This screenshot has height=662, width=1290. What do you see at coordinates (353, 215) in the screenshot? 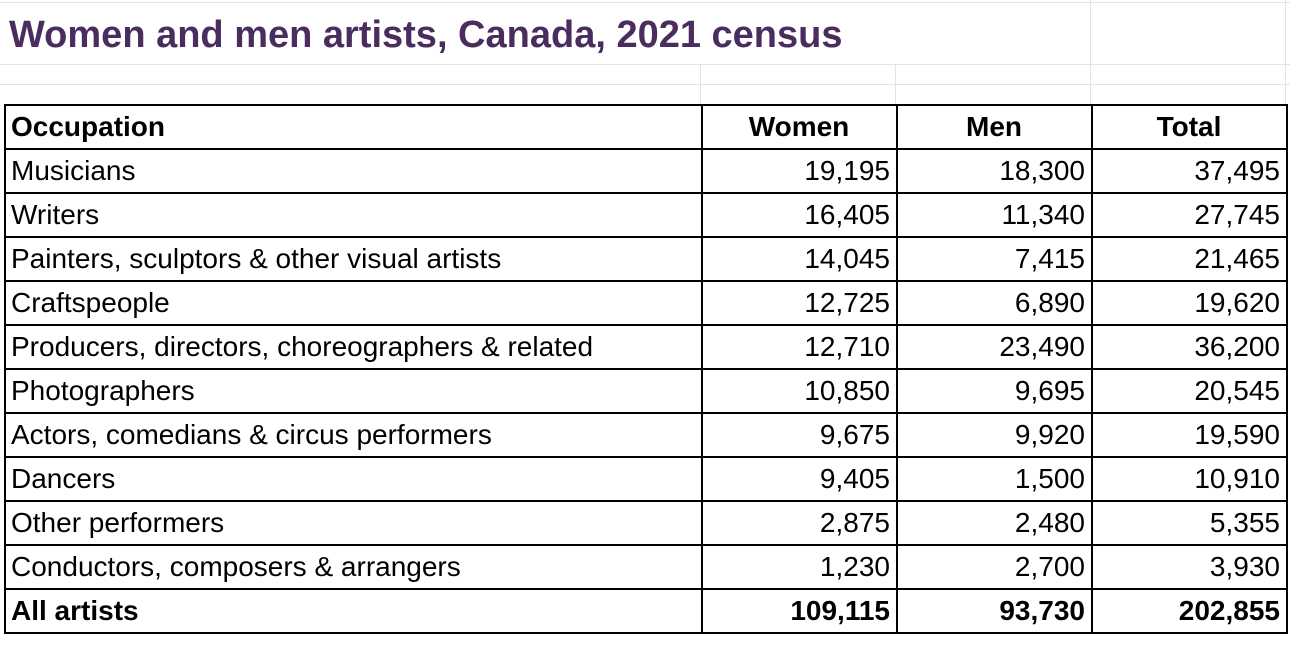
I see `cell-occupation: Writers` at bounding box center [353, 215].